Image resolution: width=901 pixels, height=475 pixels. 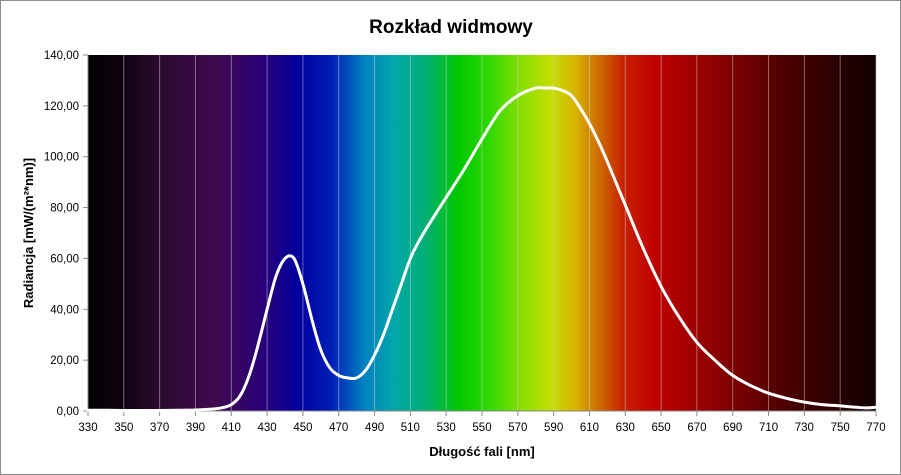 What do you see at coordinates (553, 428) in the screenshot?
I see `x-tick-label: 590` at bounding box center [553, 428].